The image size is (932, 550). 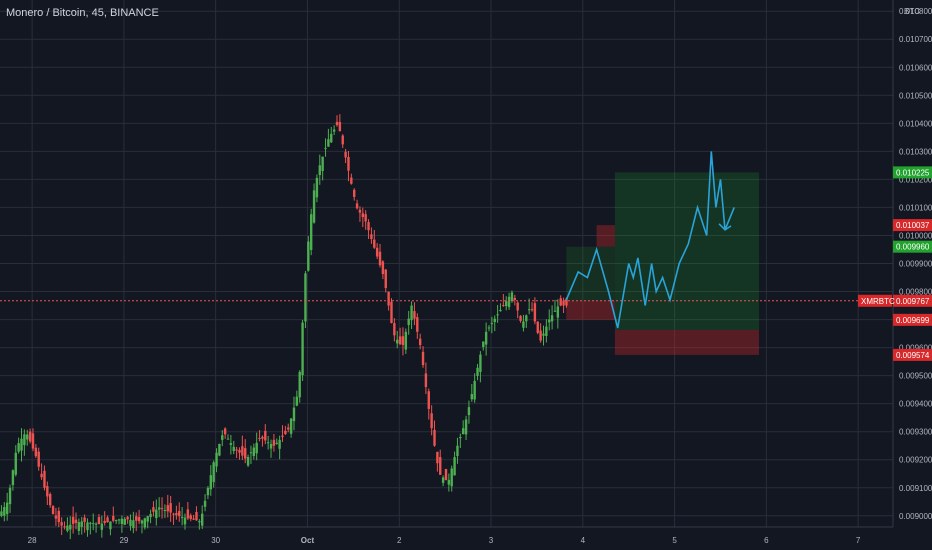 What do you see at coordinates (915, 264) in the screenshot?
I see `y-tick-label: 0.009900` at bounding box center [915, 264].